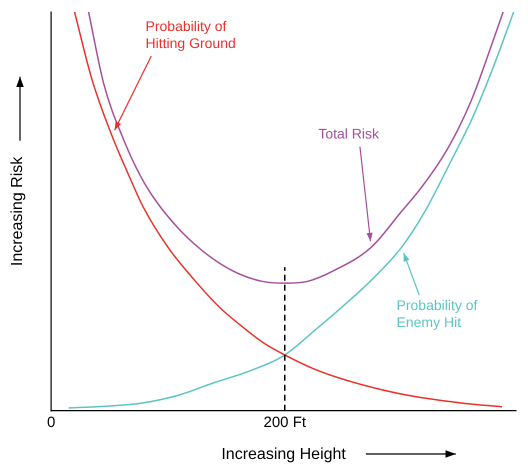 This screenshot has height=472, width=528. What do you see at coordinates (17, 211) in the screenshot?
I see `y-axis-title: Increasing Risk` at bounding box center [17, 211].